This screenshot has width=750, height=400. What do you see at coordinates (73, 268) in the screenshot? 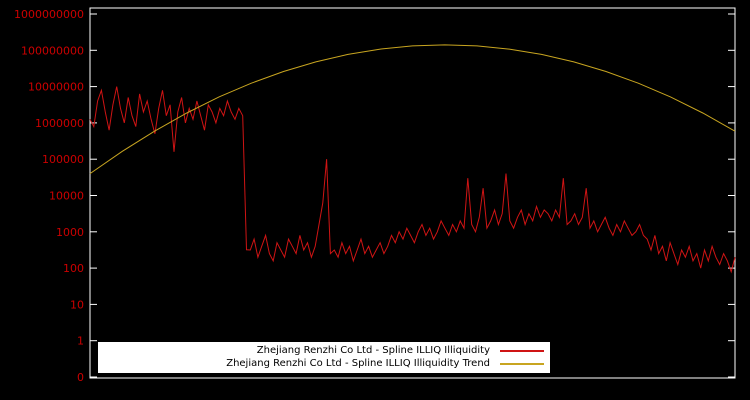
I see `y-axis-tick-label: 100` at bounding box center [73, 268].